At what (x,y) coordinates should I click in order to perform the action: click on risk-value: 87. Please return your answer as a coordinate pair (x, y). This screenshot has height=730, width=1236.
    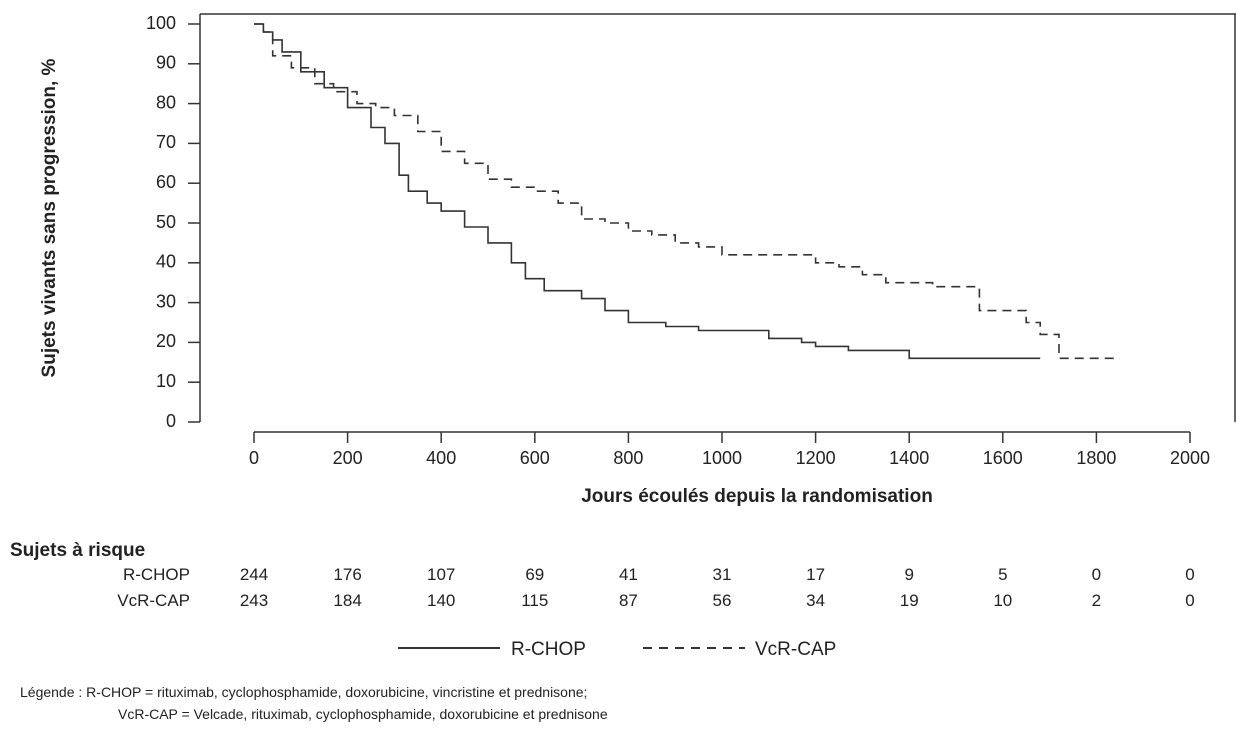
    Looking at the image, I should click on (628, 600).